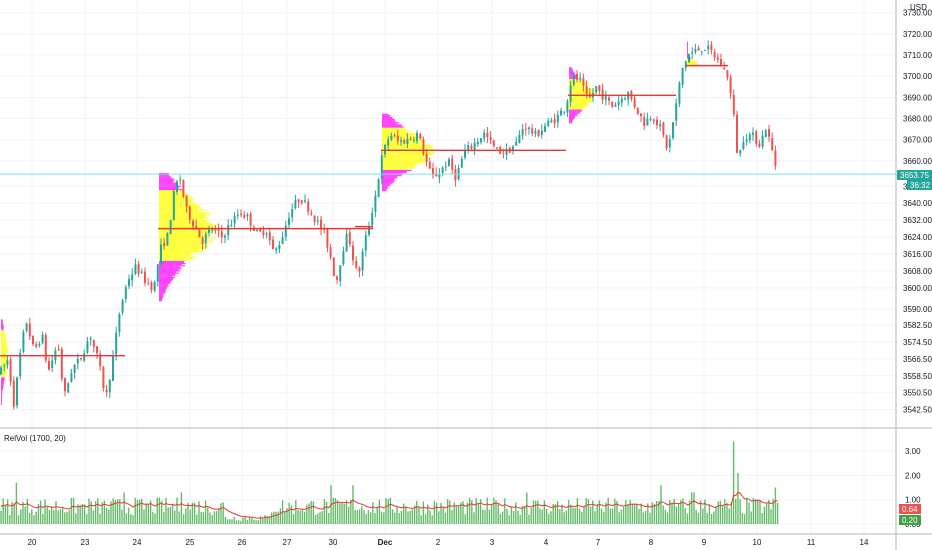 Image resolution: width=932 pixels, height=550 pixels. Describe the element at coordinates (910, 520) in the screenshot. I see `svg-text: 0.20` at that location.